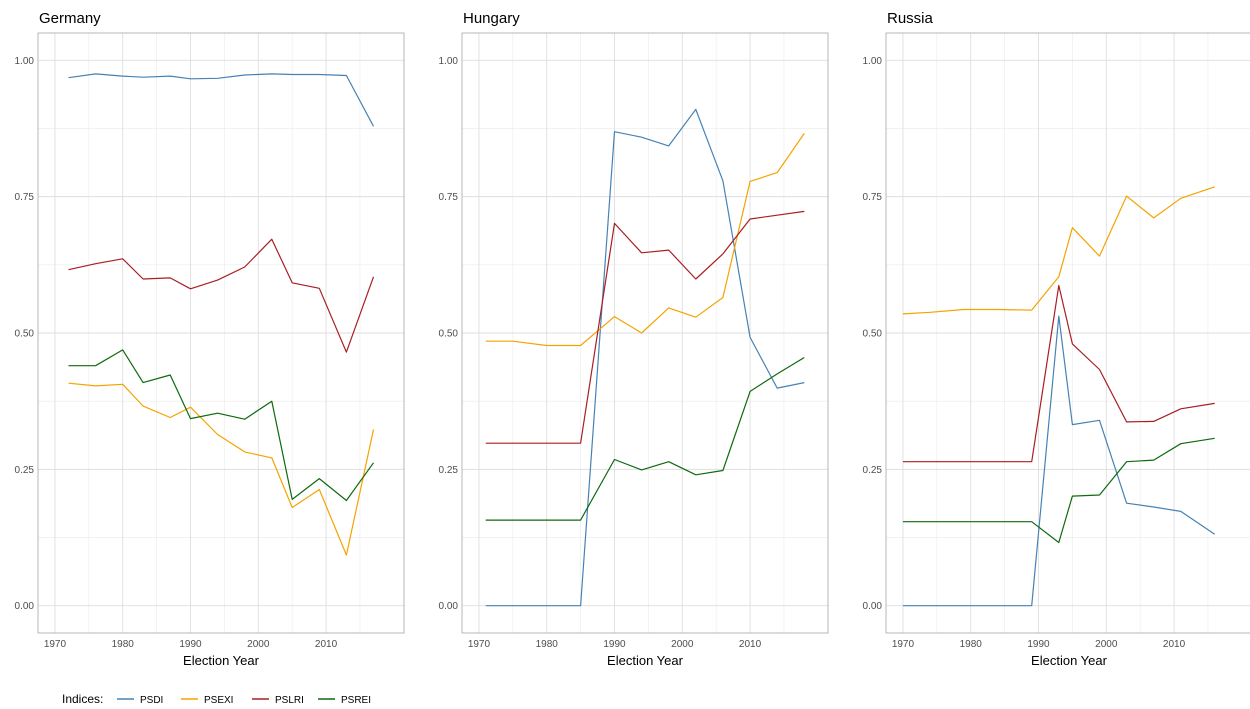  Describe the element at coordinates (151, 700) in the screenshot. I see `legend-label-psdi: PSDI` at that location.